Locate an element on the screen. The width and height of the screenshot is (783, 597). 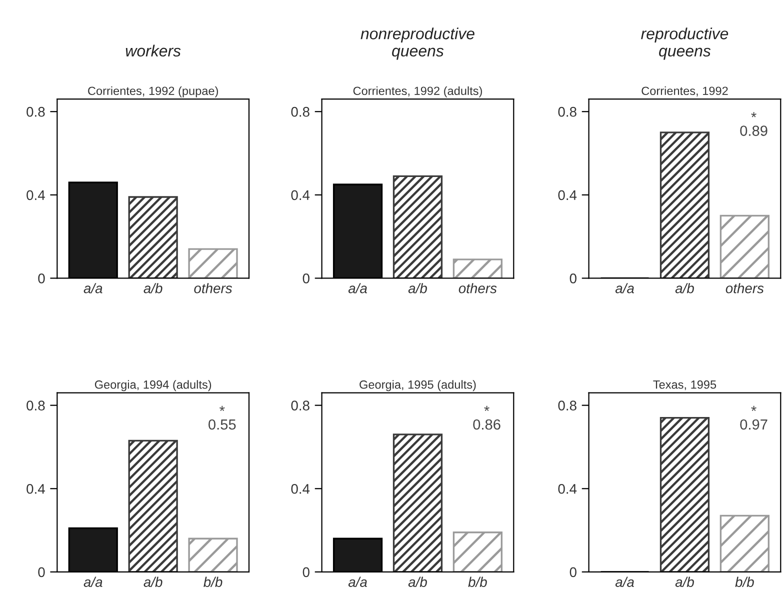
chart-title: reproductive queens is located at coordinates (684, 44).